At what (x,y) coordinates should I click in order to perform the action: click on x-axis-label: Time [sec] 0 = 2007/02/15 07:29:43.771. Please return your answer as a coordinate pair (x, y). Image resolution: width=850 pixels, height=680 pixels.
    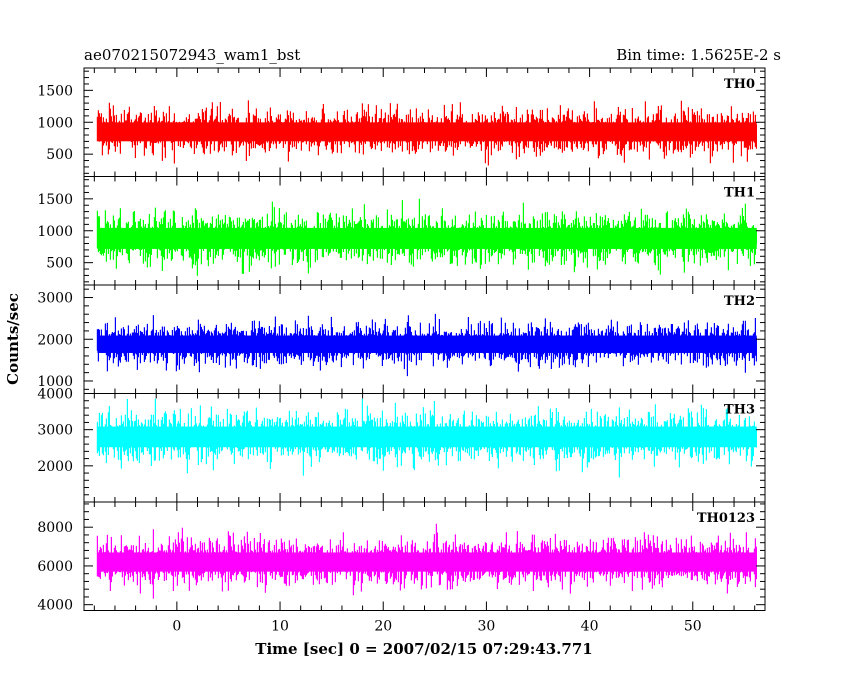
    Looking at the image, I should click on (423, 649).